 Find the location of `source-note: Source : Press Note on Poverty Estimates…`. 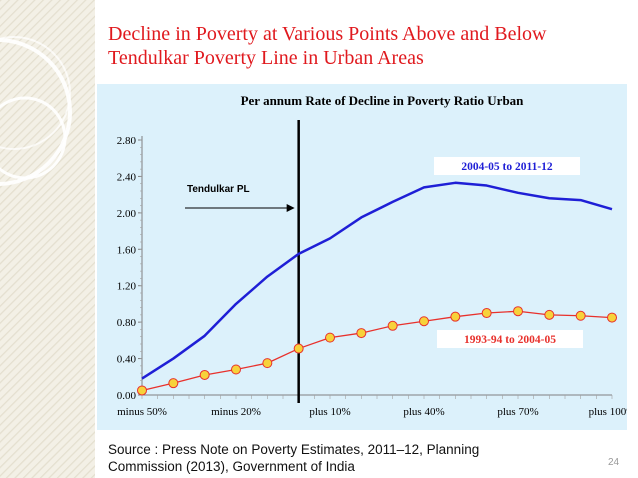

source-note: Source : Press Note on Poverty Estimates… is located at coordinates (343, 458).